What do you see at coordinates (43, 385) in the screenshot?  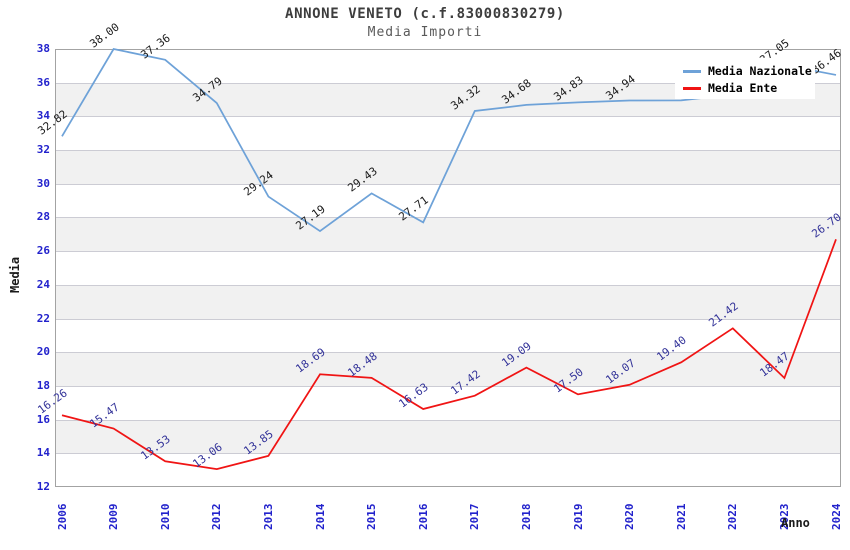 I see `y-tick-label: 18` at bounding box center [43, 385].